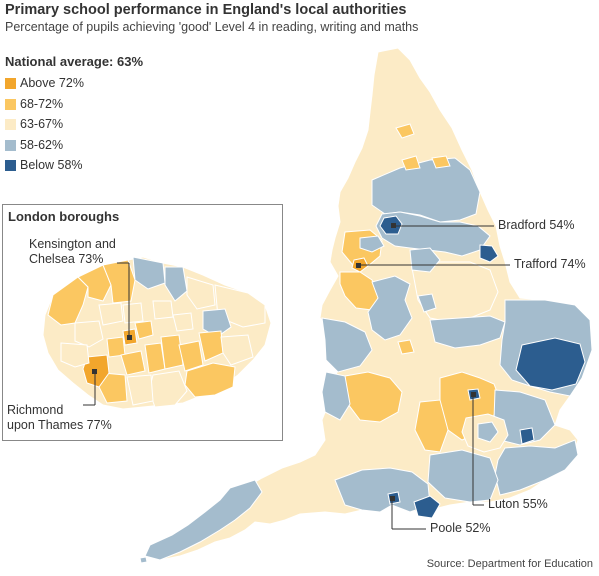 This screenshot has width=599, height=576. Describe the element at coordinates (52, 83) in the screenshot. I see `legend-label: Above 72%` at that location.